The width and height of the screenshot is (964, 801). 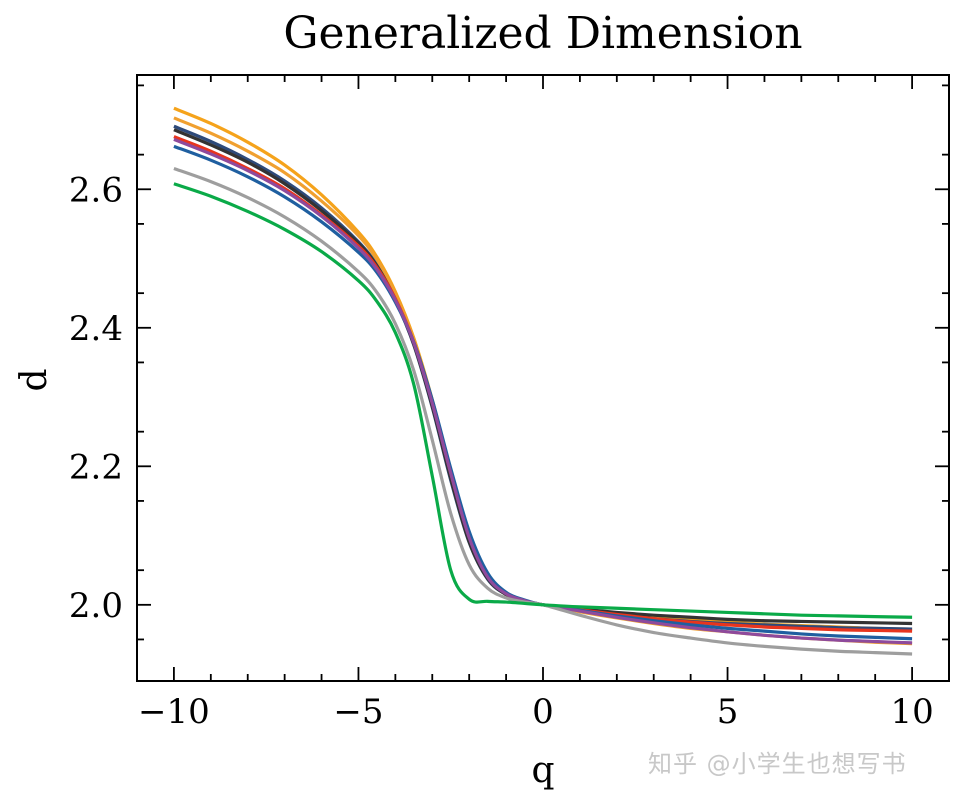 What do you see at coordinates (542, 770) in the screenshot?
I see `x-axis-label: q` at bounding box center [542, 770].